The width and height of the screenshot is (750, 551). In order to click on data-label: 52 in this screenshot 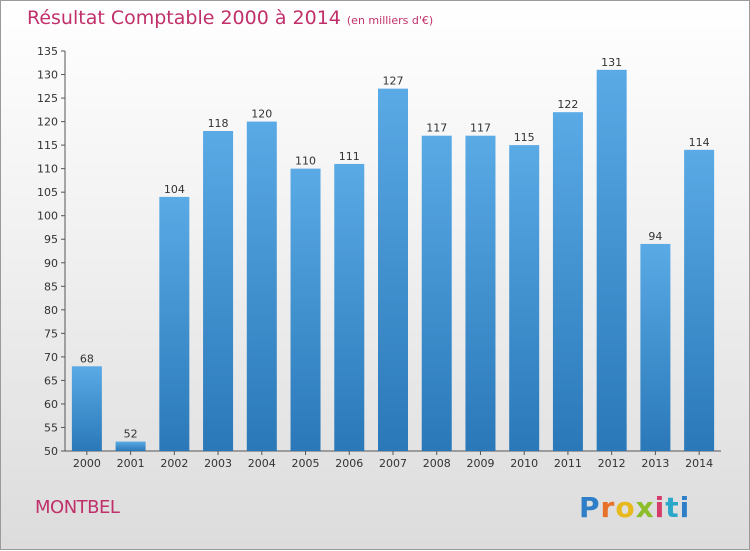, I will do `click(131, 434)`.